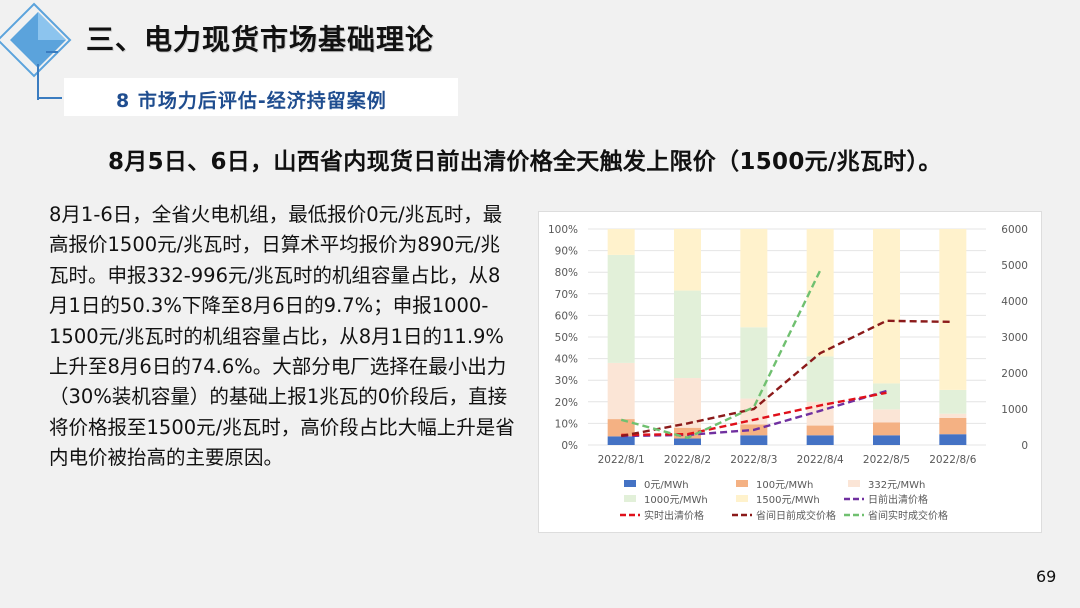 Image resolution: width=1080 pixels, height=608 pixels. What do you see at coordinates (1014, 230) in the screenshot?
I see `y-right-tick-label: 6000` at bounding box center [1014, 230].